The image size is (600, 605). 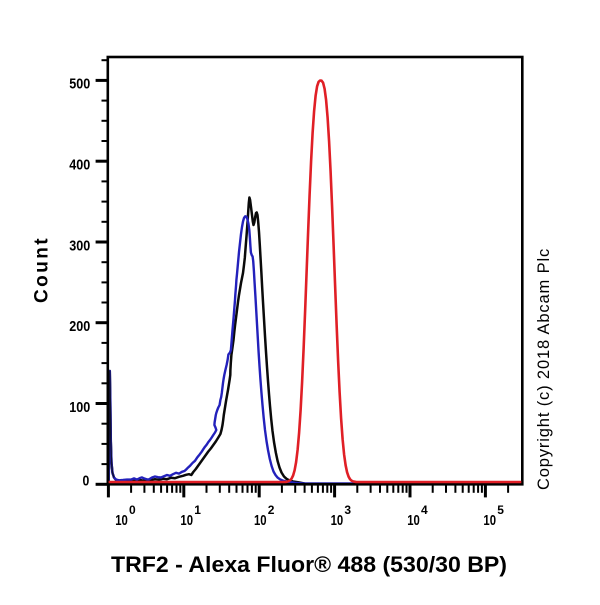 I want to click on svg-text: 300, so click(x=79, y=245).